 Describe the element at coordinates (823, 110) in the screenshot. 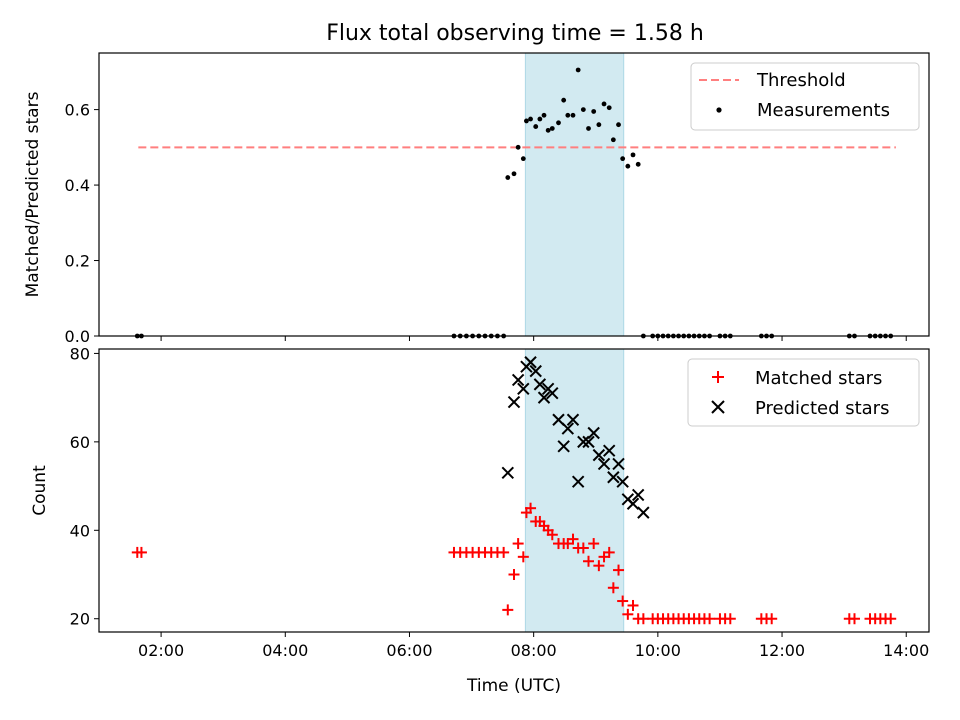

I see `legend-measurements-label: Measurements` at that location.